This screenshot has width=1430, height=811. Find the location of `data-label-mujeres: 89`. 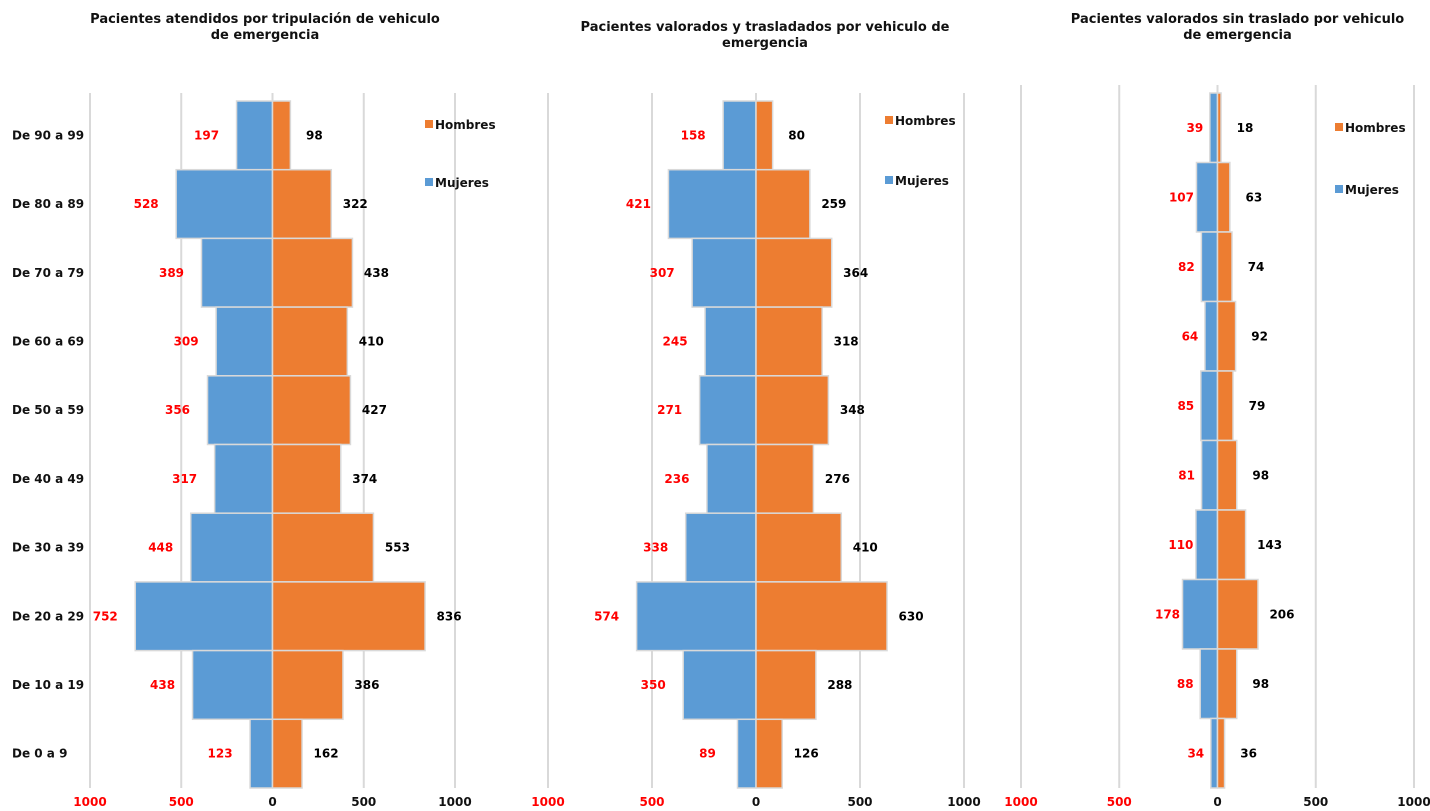

data-label-mujeres: 89 is located at coordinates (707, 754).